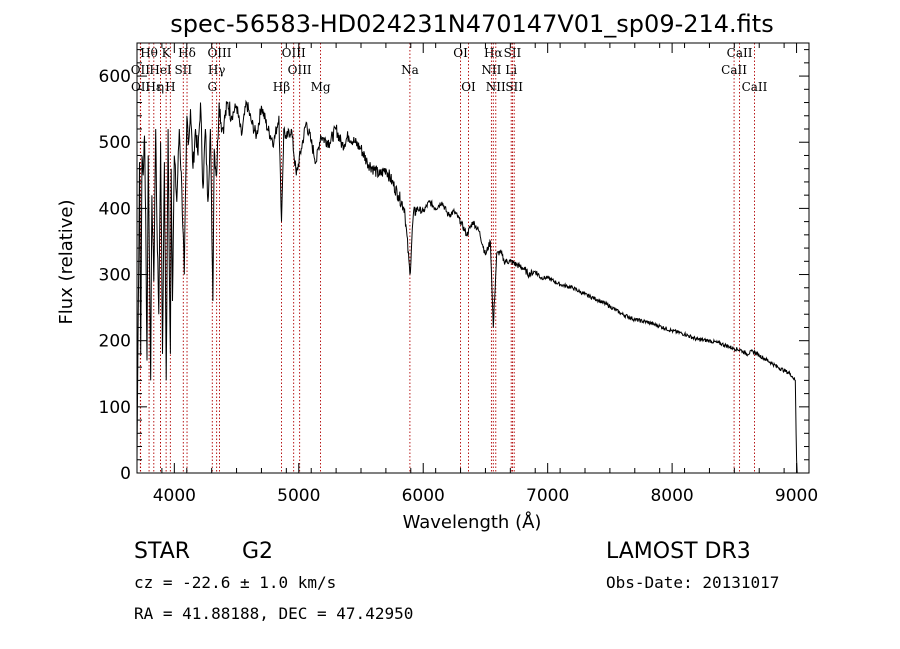 The image size is (900, 649). What do you see at coordinates (187, 53) in the screenshot?
I see `line-marker-label: Hδ` at bounding box center [187, 53].